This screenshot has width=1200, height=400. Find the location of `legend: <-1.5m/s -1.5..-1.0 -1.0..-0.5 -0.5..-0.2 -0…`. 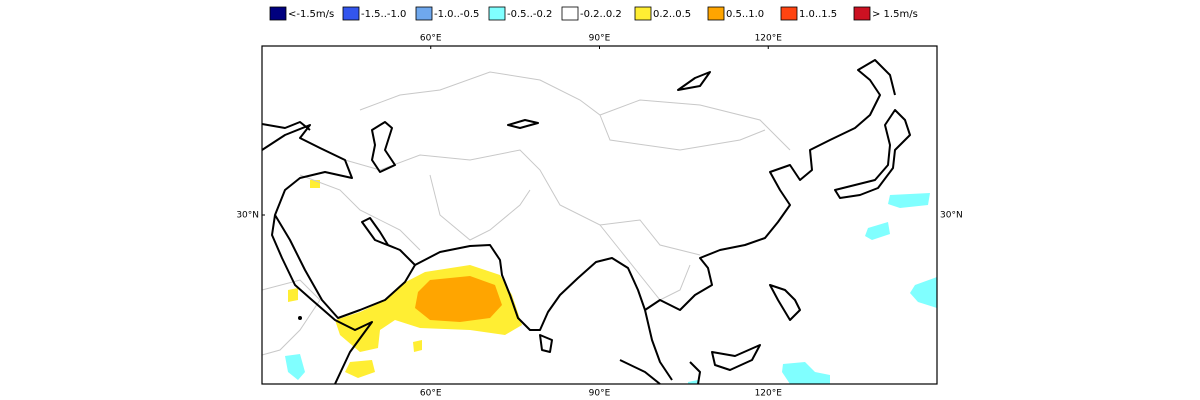

legend: <-1.5m/s -1.5..-1.0 -1.0..-0.5 -0.5..-0.2 -0… is located at coordinates (593, 13).